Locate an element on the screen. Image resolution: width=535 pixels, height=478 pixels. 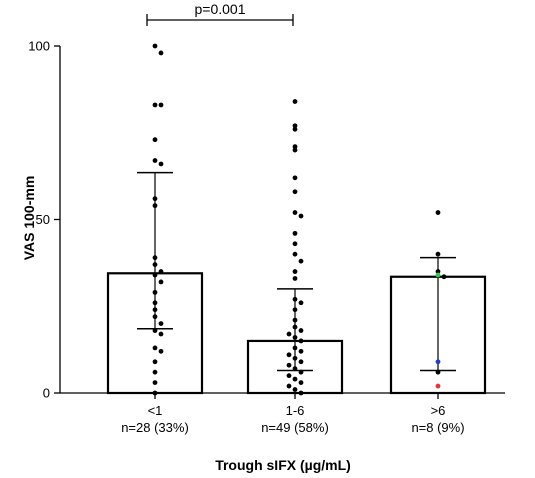
x-tick-sublabel: n=28 (33%) is located at coordinates (155, 427).